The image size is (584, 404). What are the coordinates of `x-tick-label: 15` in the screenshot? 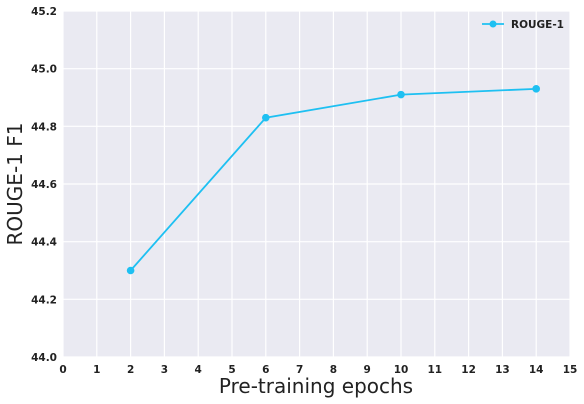 It's located at (570, 370).